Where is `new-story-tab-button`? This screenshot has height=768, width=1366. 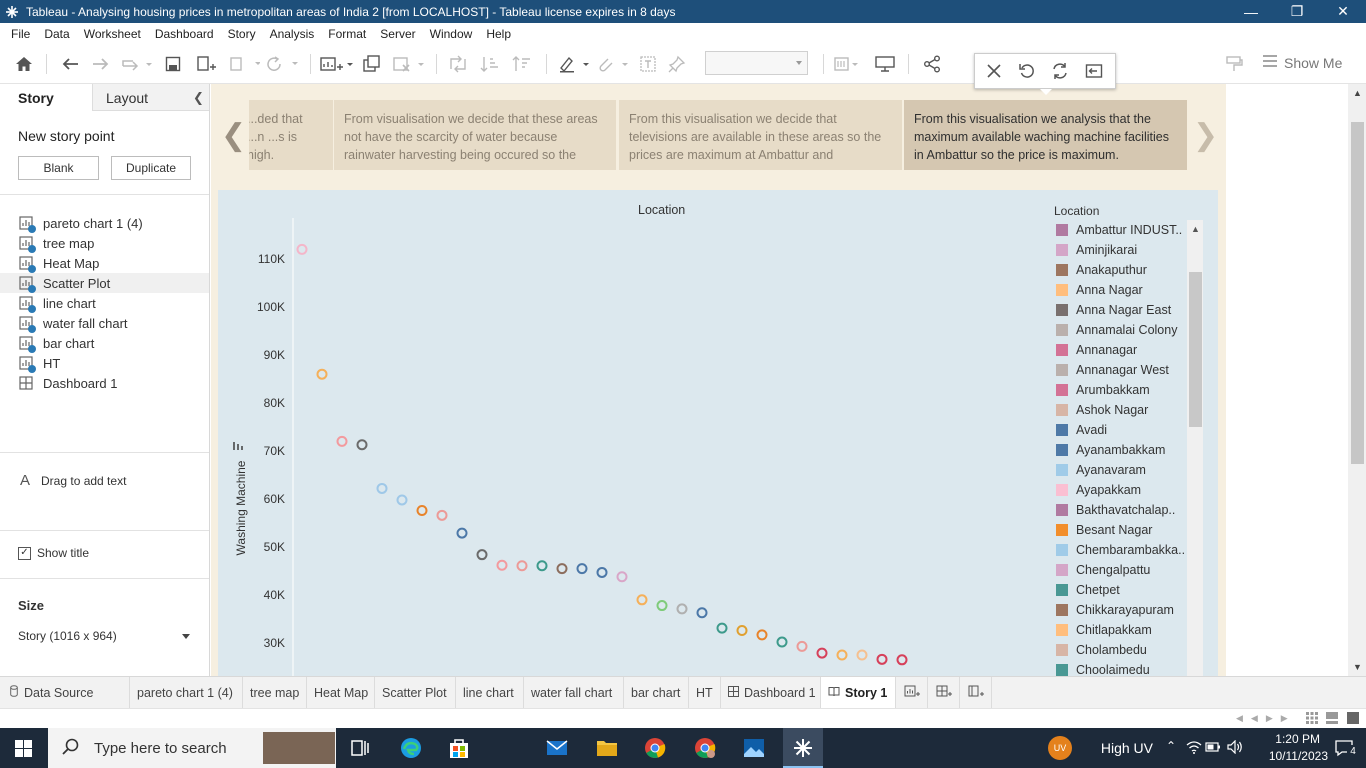
new-story-tab-button is located at coordinates (976, 692).